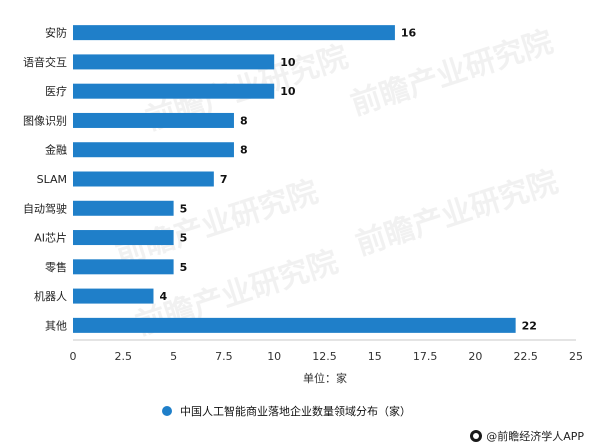 The height and width of the screenshot is (448, 594). Describe the element at coordinates (167, 411) in the screenshot. I see `legend-marker` at that location.